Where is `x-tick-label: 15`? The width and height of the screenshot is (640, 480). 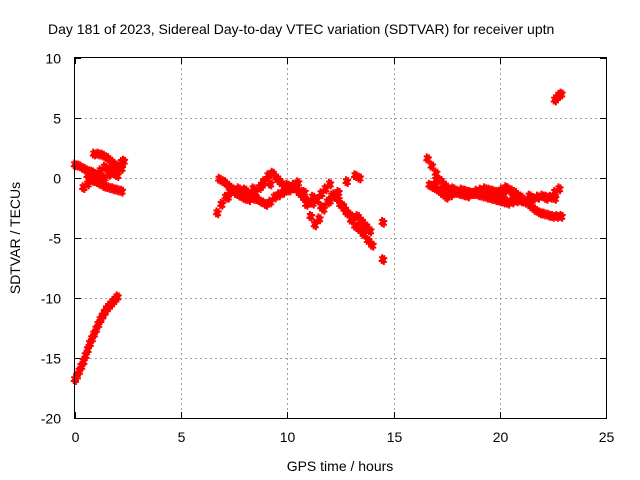 x-tick-label: 15 is located at coordinates (395, 437).